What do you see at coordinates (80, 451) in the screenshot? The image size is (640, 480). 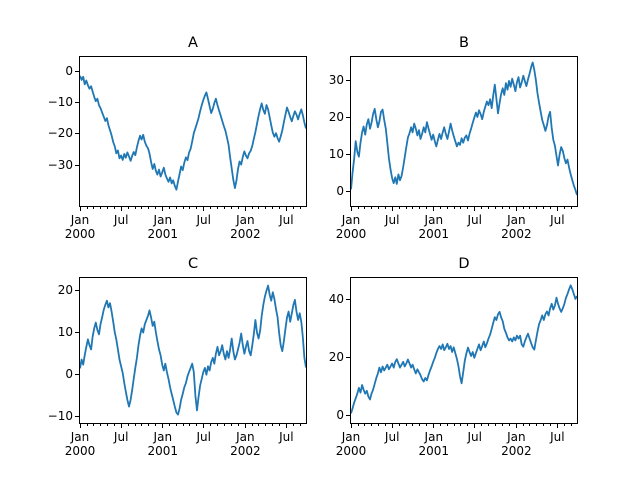 I see `x-tick-year-C: 2000` at bounding box center [80, 451].